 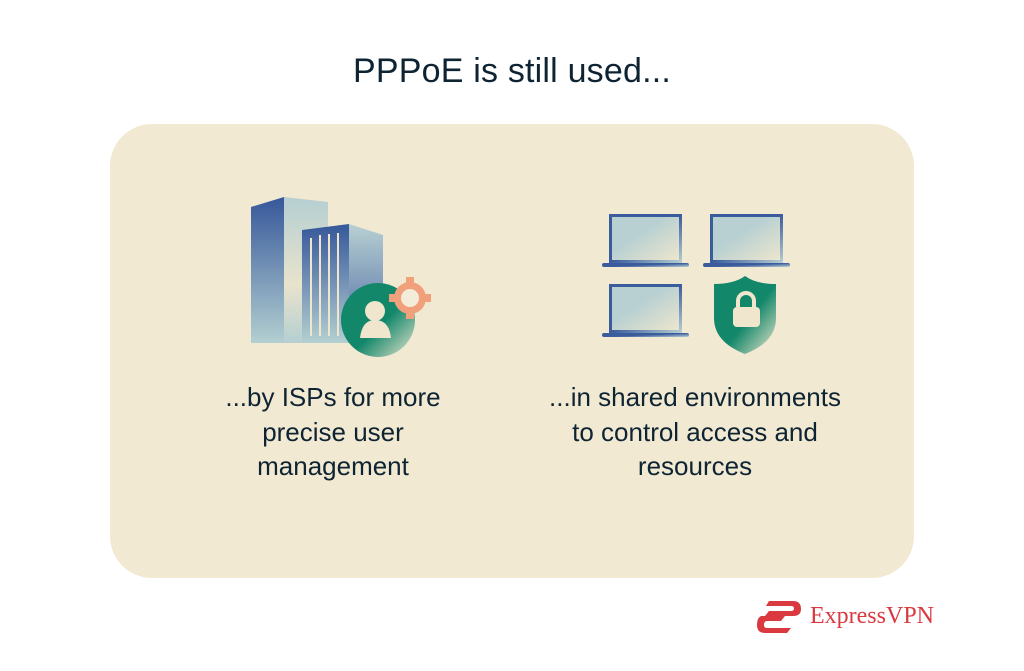 I want to click on expressvpn-logo: ExpressVPN, so click(x=852, y=617).